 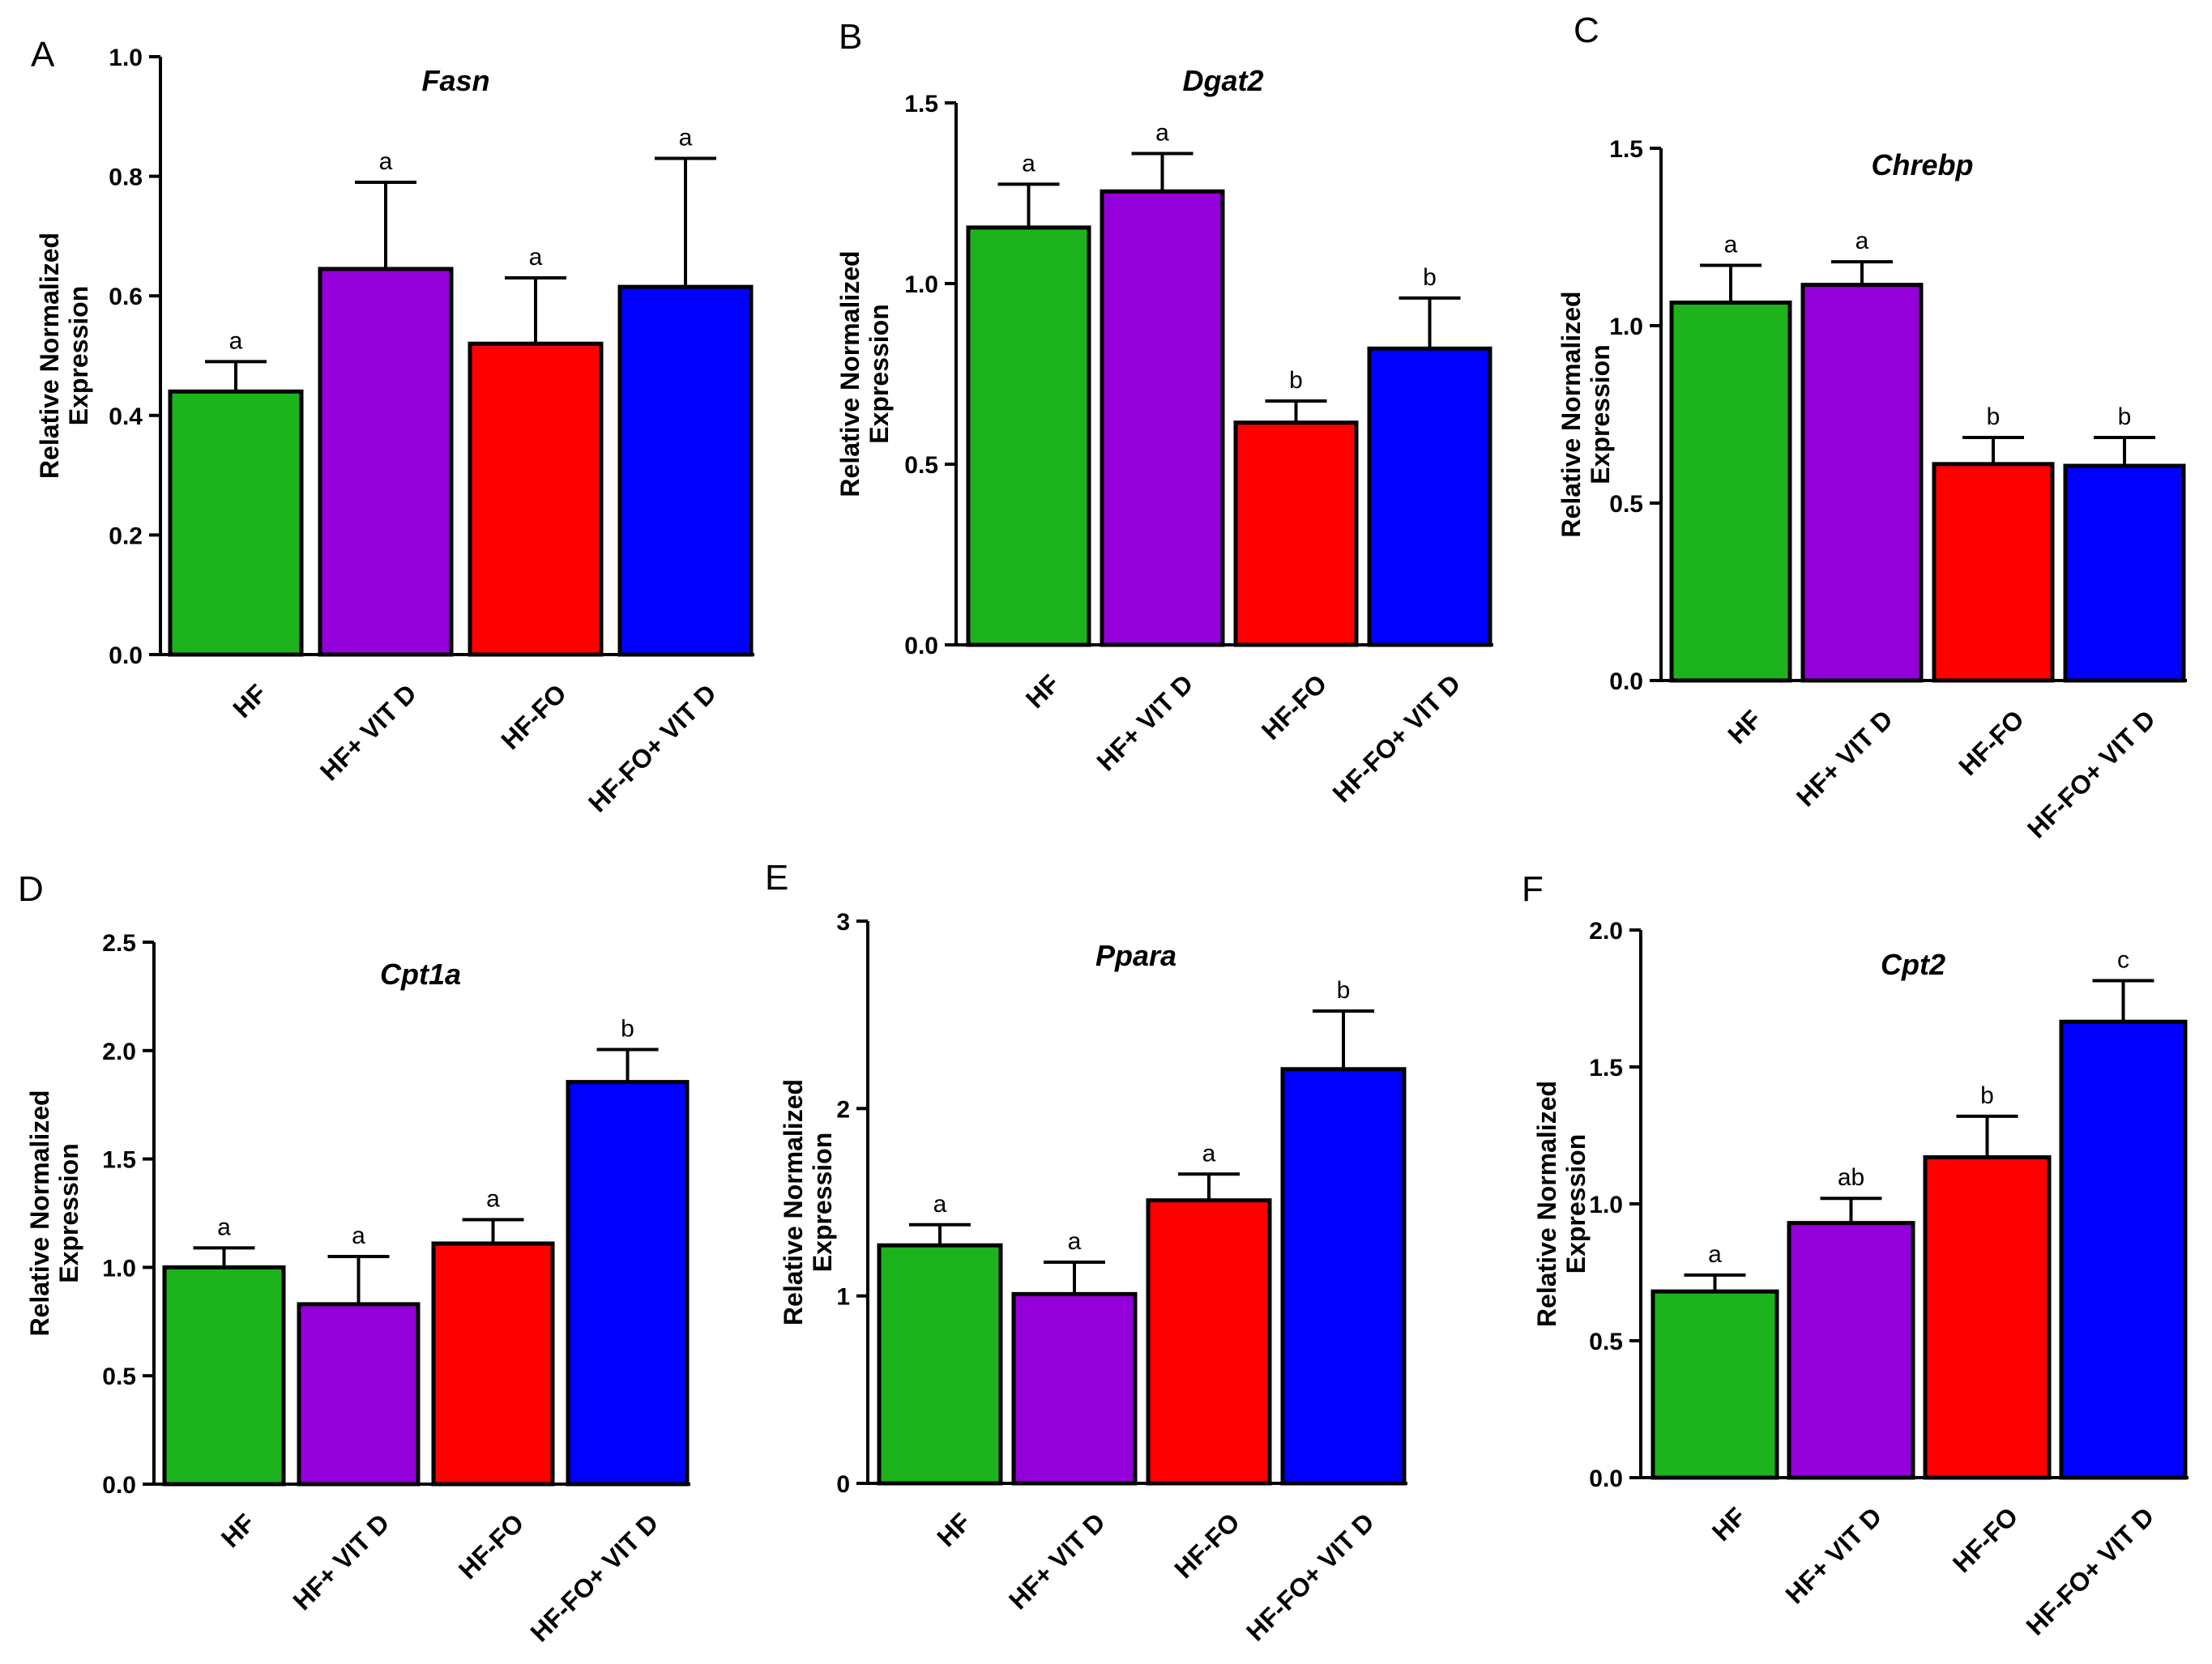 I want to click on panel-letter: F, so click(x=1533, y=889).